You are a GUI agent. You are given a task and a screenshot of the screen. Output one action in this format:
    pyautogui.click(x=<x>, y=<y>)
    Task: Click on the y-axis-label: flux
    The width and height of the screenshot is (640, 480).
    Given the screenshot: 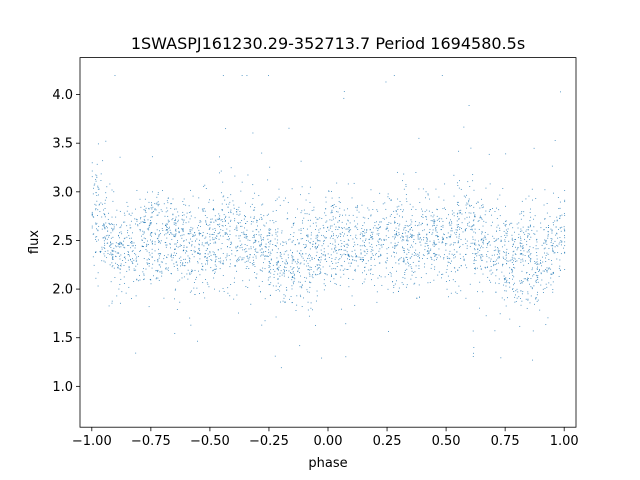 What is the action you would take?
    pyautogui.click(x=34, y=242)
    